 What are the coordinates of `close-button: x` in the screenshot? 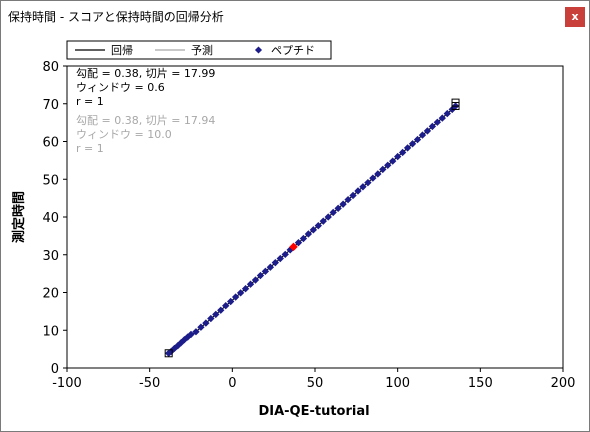 It's located at (575, 17).